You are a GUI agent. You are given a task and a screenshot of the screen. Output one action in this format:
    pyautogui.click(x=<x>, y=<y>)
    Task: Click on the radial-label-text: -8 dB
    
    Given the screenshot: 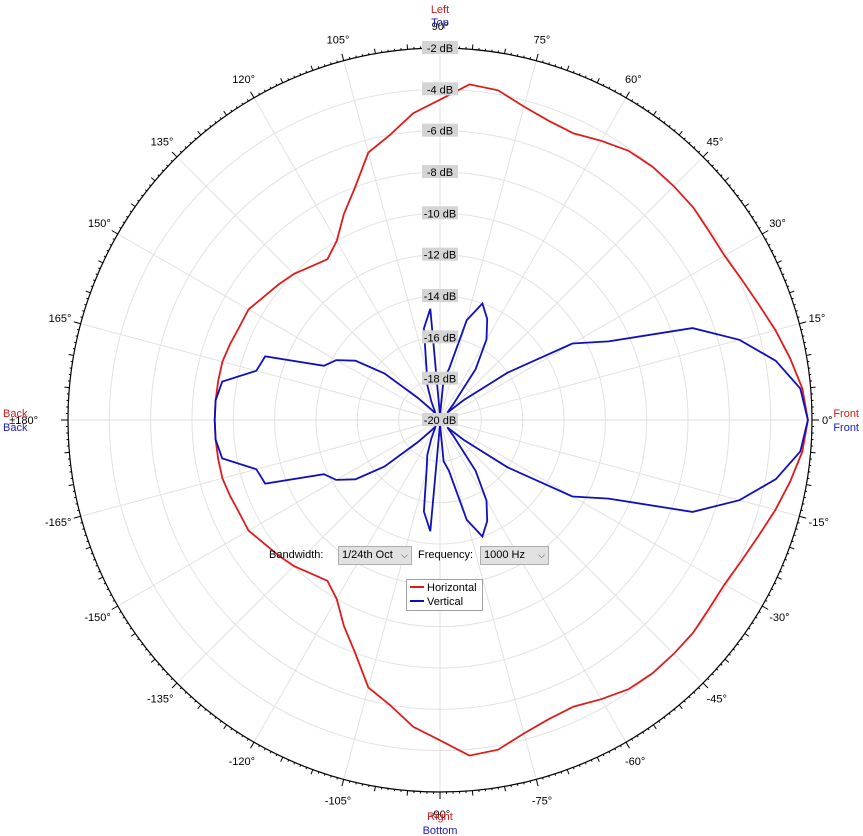 What is the action you would take?
    pyautogui.click(x=440, y=173)
    